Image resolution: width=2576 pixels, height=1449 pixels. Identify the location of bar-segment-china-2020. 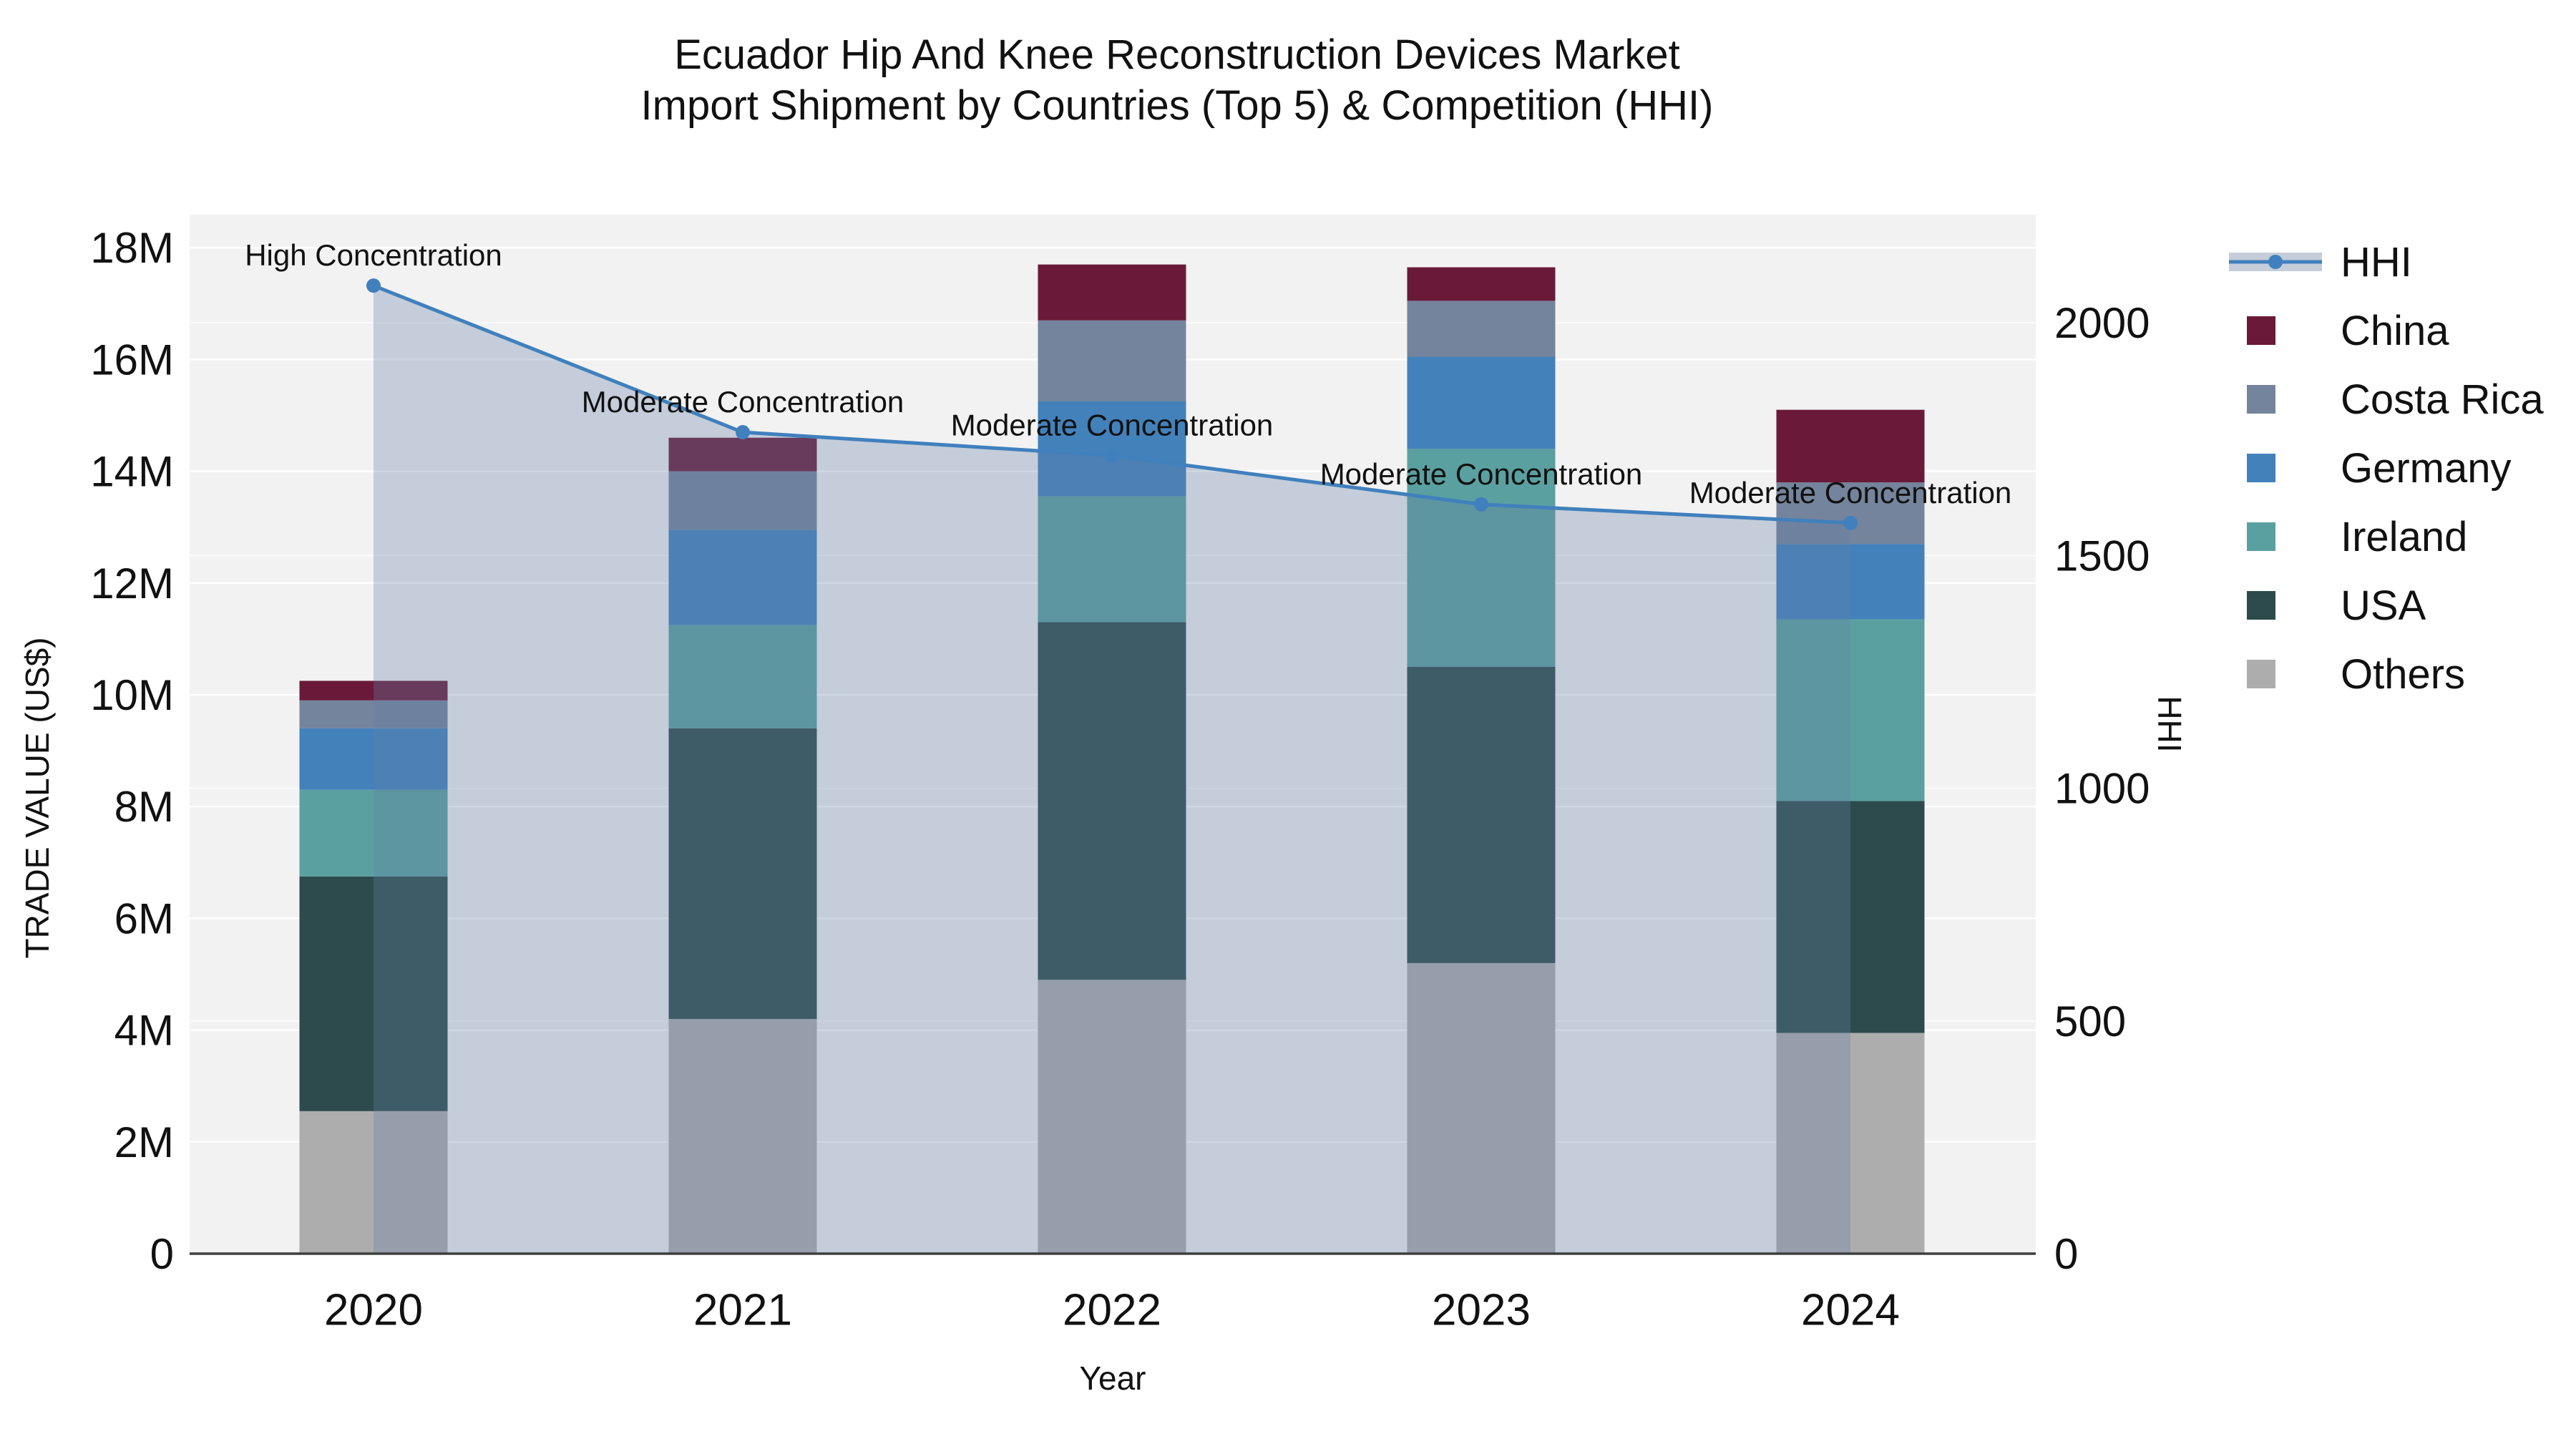
(373, 690).